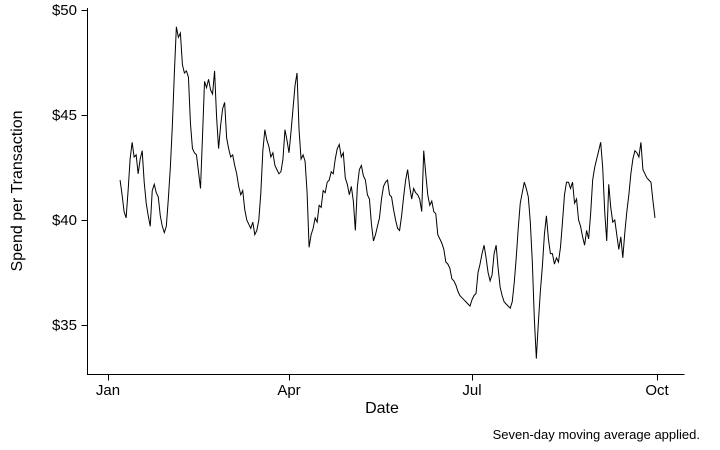 This screenshot has width=720, height=450. What do you see at coordinates (64, 115) in the screenshot?
I see `y-tick-label: $45` at bounding box center [64, 115].